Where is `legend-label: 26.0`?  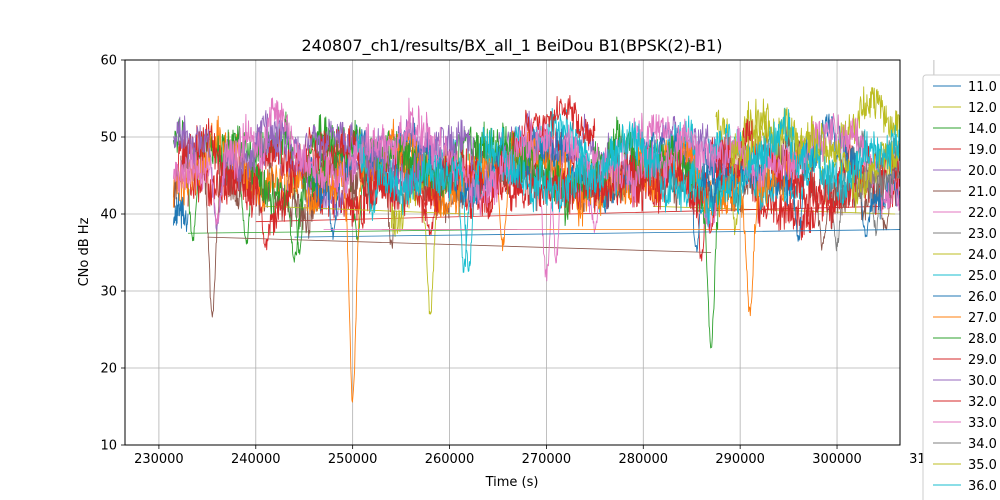
legend-label: 26.0 is located at coordinates (982, 297).